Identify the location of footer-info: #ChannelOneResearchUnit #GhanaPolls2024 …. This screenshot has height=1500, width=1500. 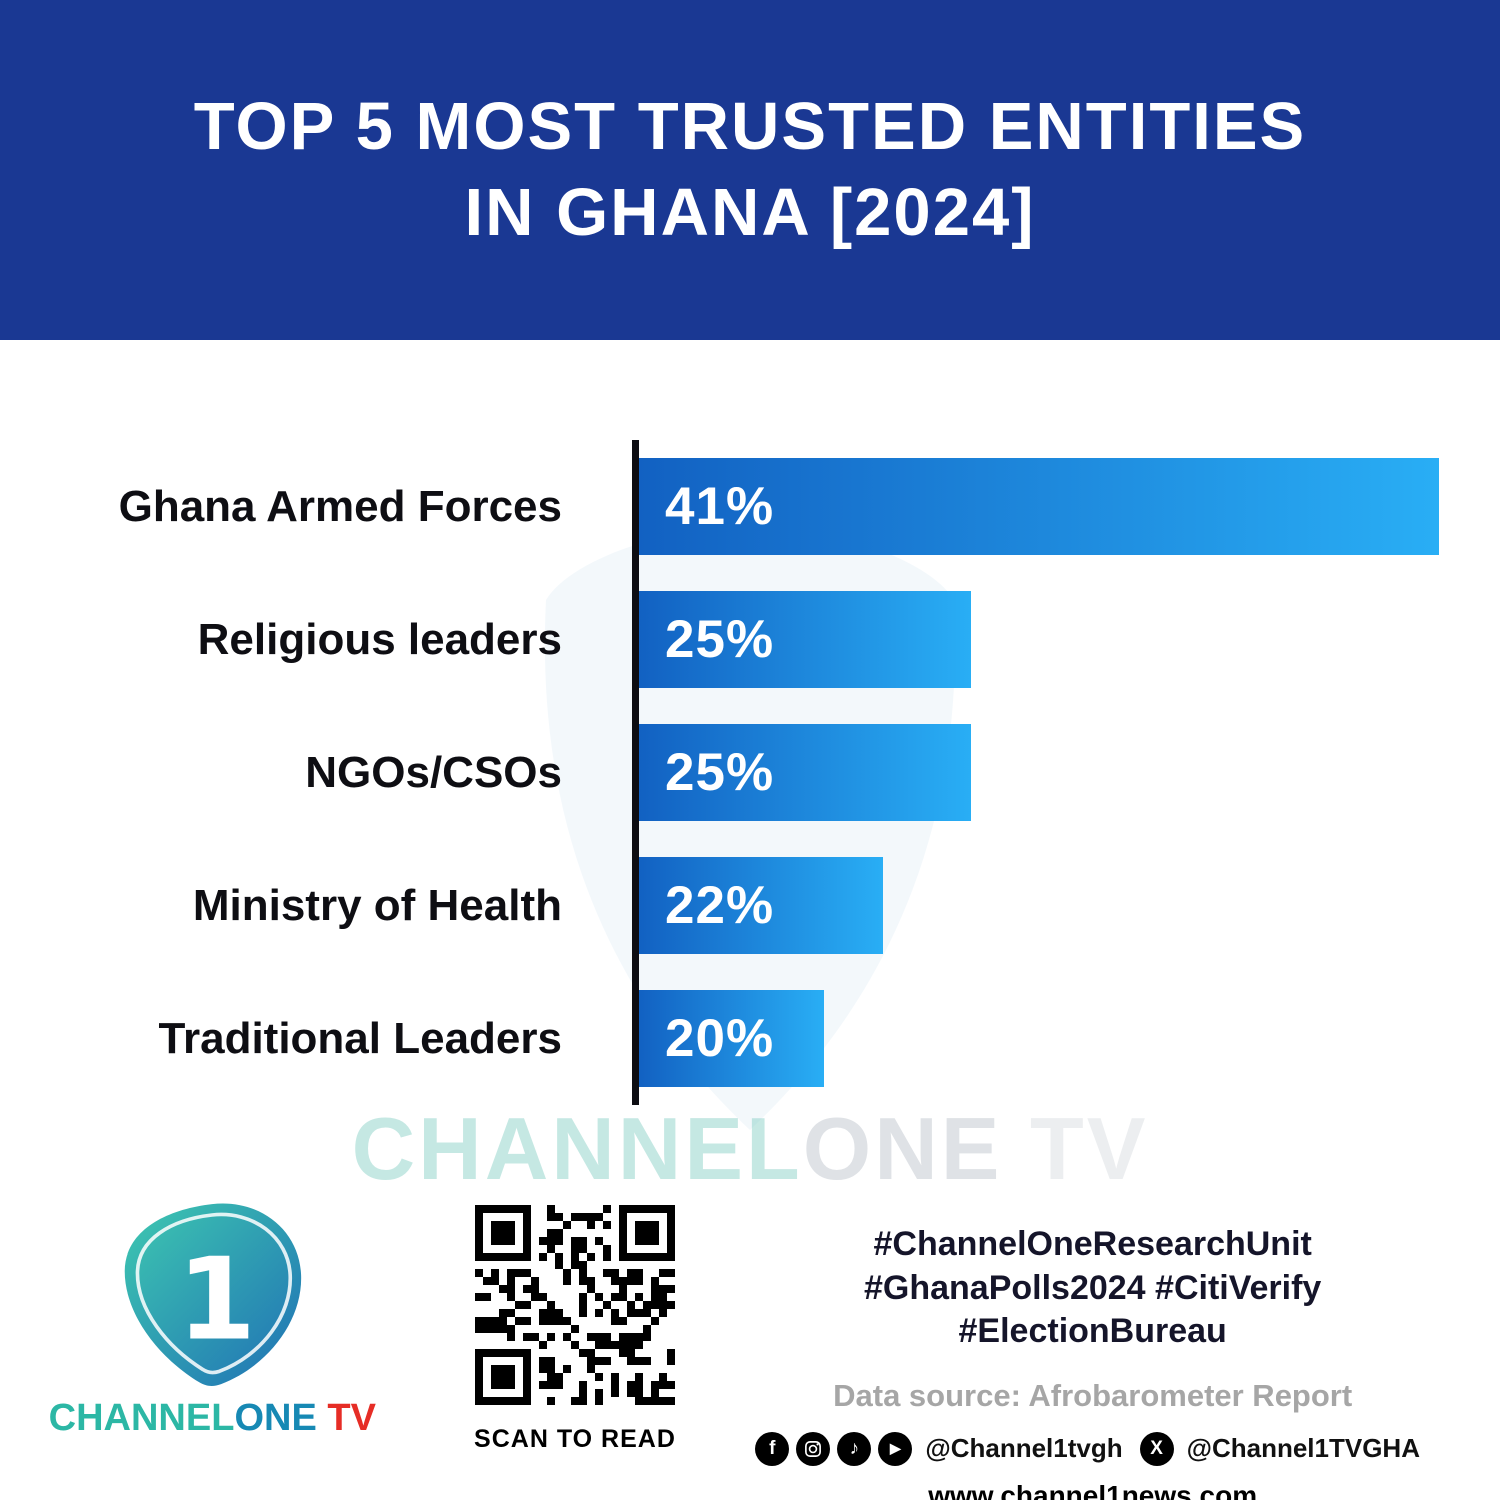
(1112, 1347).